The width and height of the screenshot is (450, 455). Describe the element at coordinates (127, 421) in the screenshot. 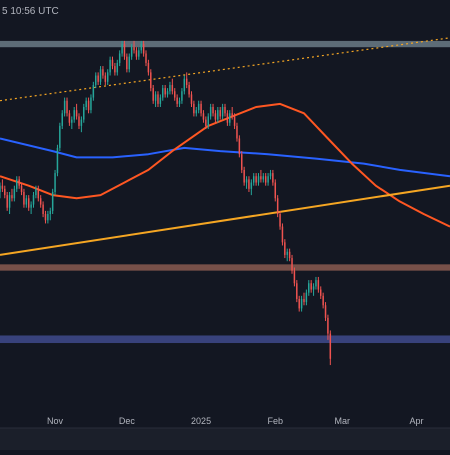

I see `x-tick-label: Dec` at that location.